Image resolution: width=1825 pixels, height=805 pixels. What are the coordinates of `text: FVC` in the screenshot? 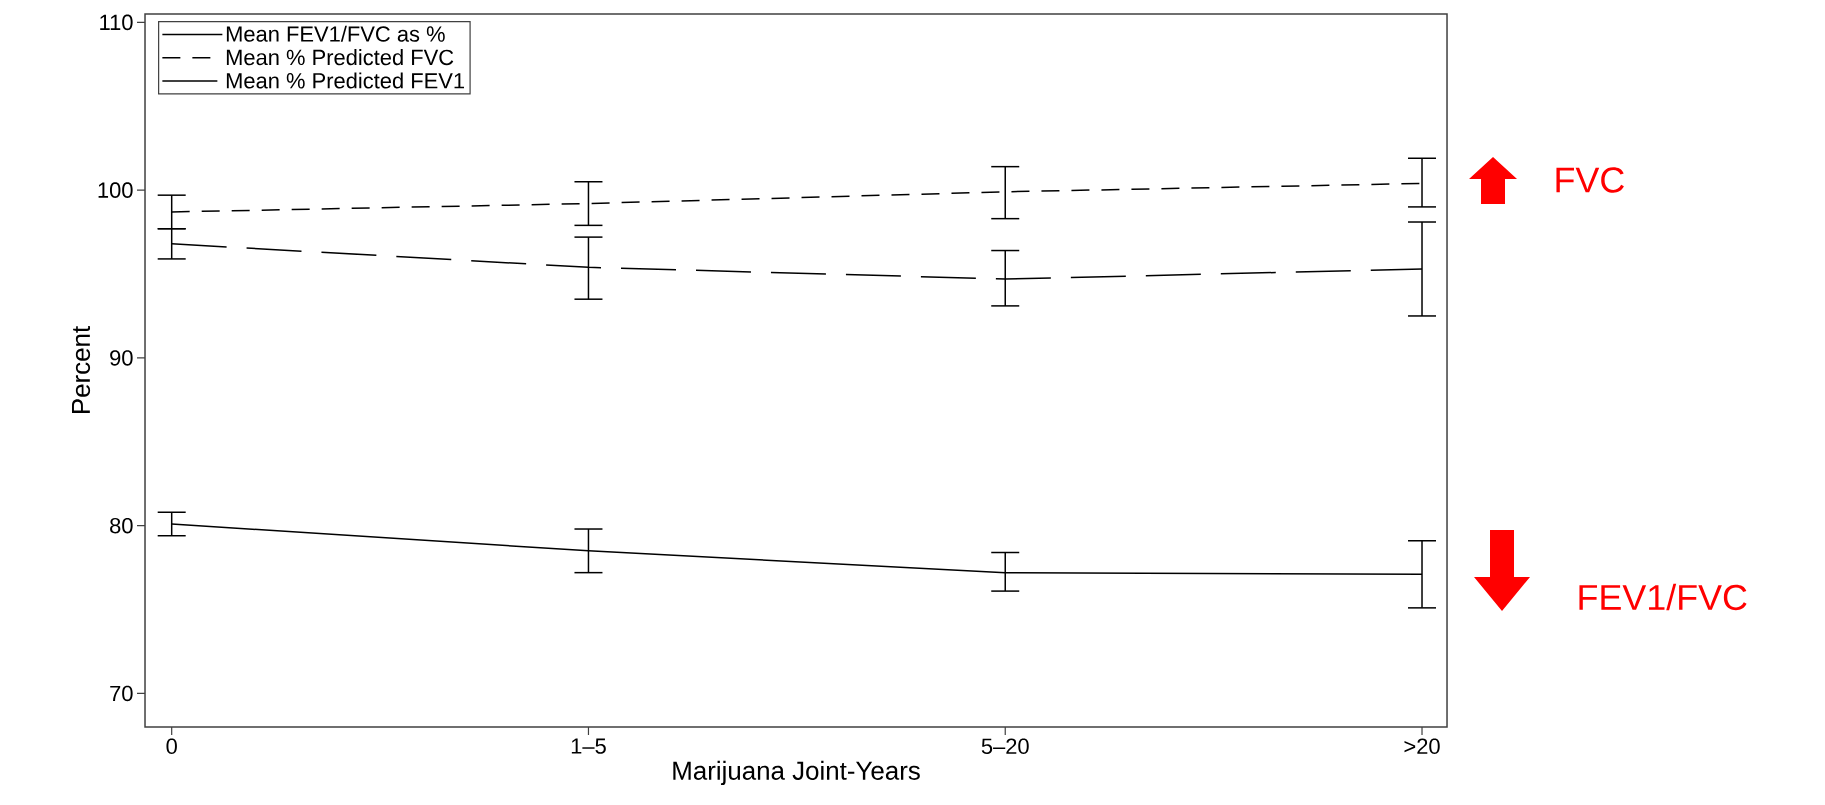 It's located at (1590, 180).